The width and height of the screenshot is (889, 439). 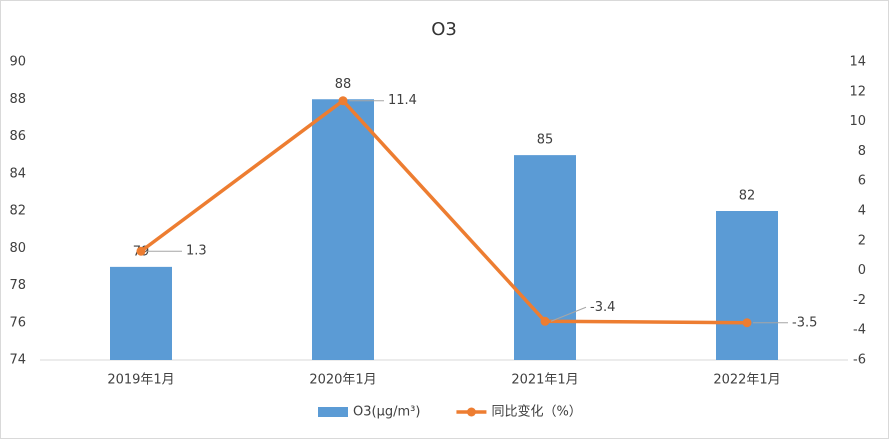 What do you see at coordinates (857, 121) in the screenshot?
I see `y2-tick-label: 10` at bounding box center [857, 121].